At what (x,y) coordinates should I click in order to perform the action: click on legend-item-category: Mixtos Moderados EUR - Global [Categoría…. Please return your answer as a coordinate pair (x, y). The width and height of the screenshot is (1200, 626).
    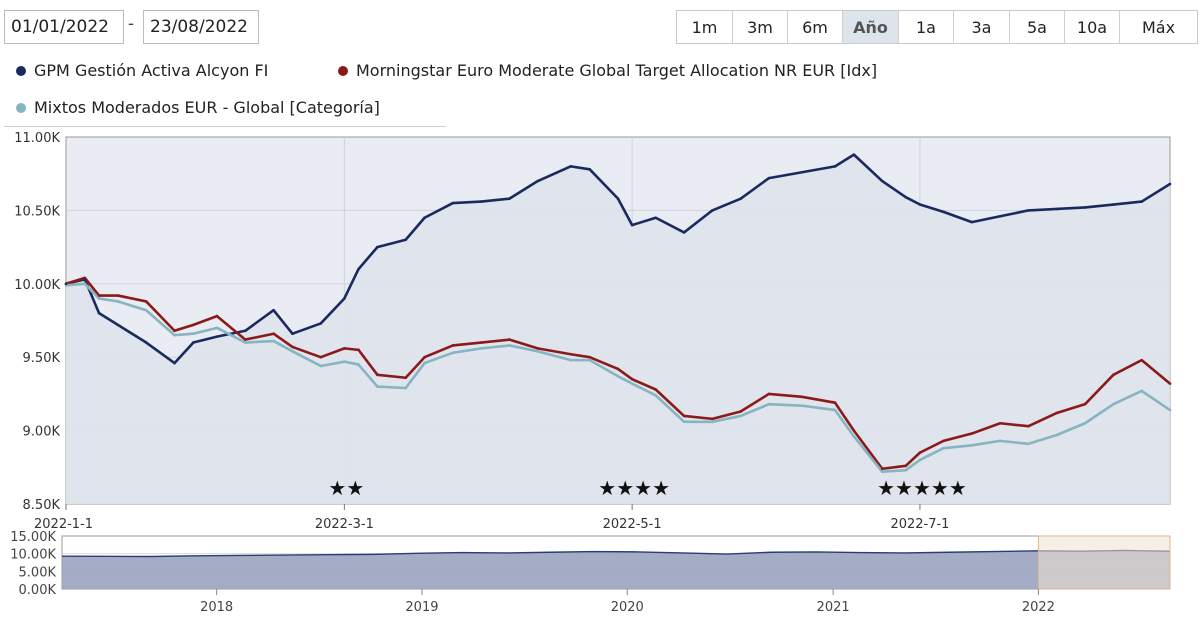
    Looking at the image, I should click on (198, 107).